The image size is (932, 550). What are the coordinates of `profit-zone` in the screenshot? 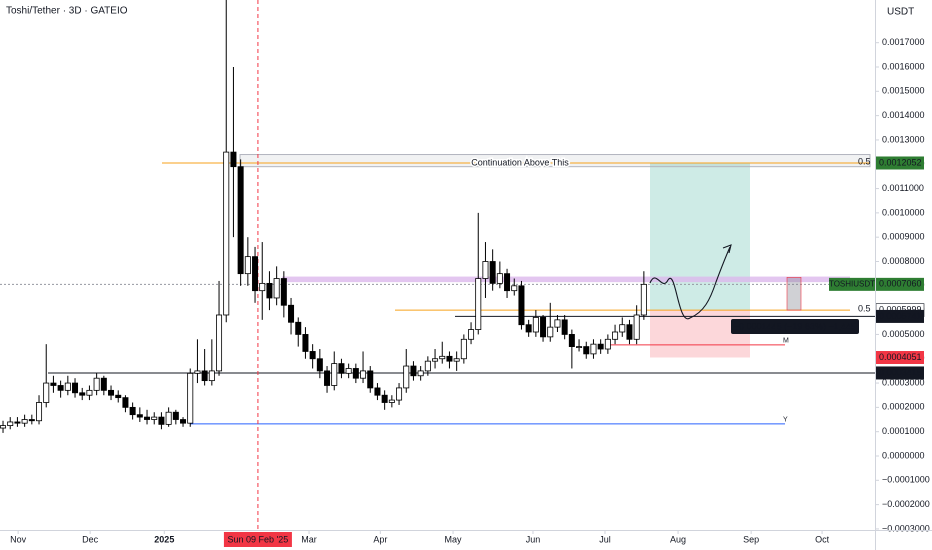 It's located at (700, 236).